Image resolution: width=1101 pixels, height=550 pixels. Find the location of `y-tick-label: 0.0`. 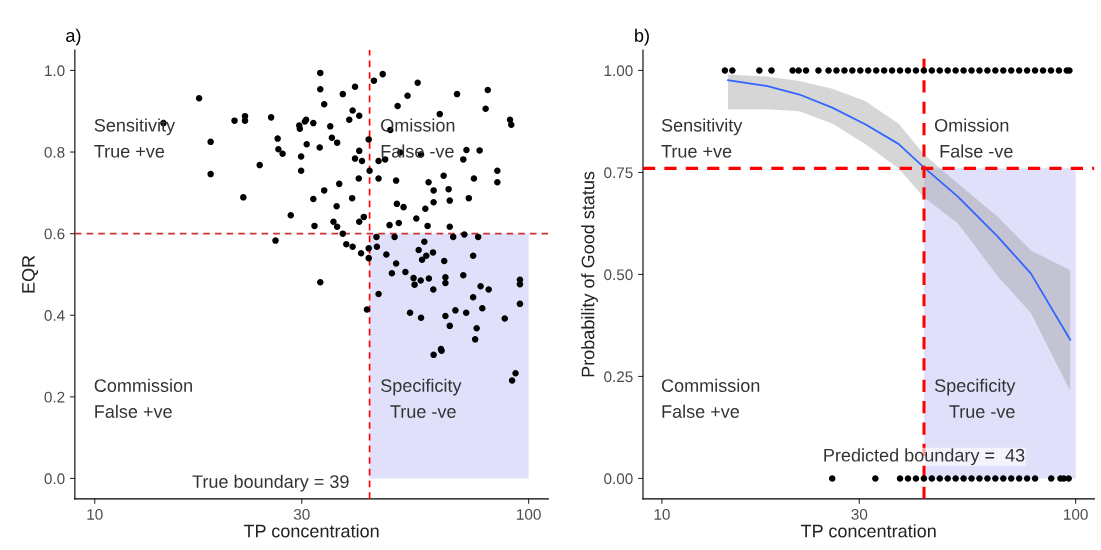

y-tick-label: 0.0 is located at coordinates (54, 479).